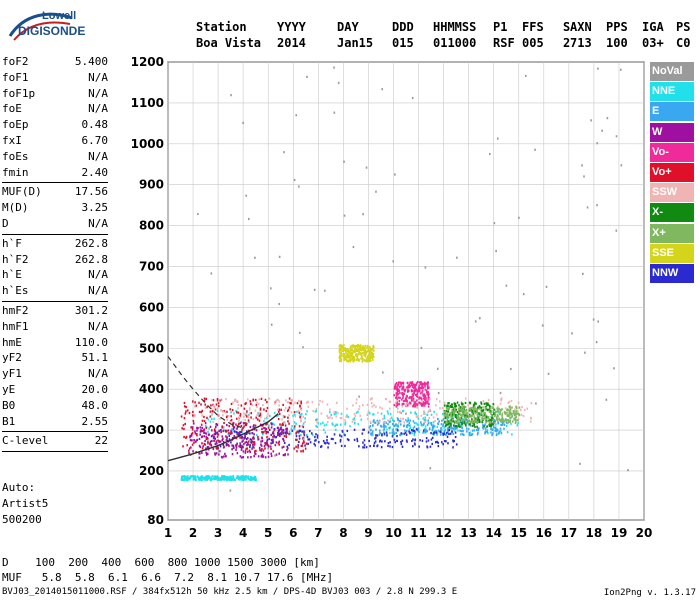 The image size is (700, 600). Describe the element at coordinates (403, 27) in the screenshot. I see `header-label-3: DDD` at that location.